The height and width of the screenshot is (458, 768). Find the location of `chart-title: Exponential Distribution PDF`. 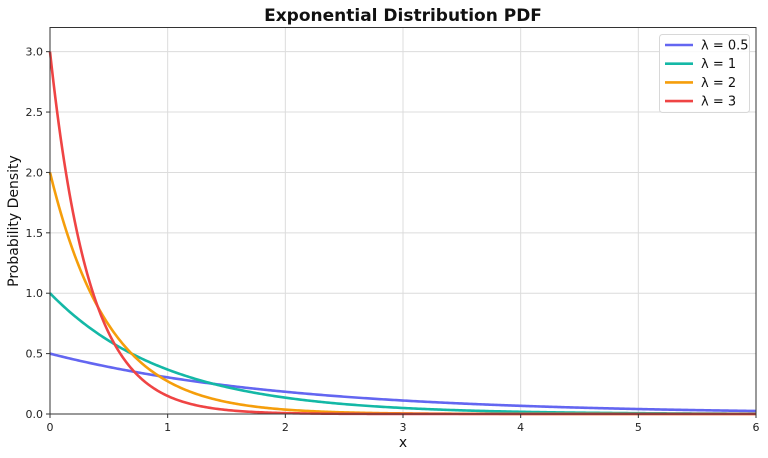

chart-title: Exponential Distribution PDF is located at coordinates (403, 16).